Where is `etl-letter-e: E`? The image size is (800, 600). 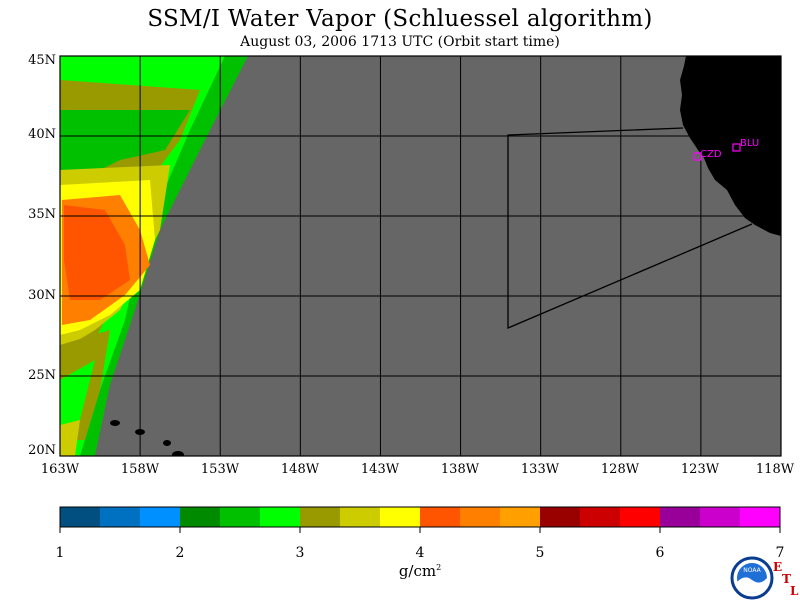 etl-letter-e: E is located at coordinates (778, 567).